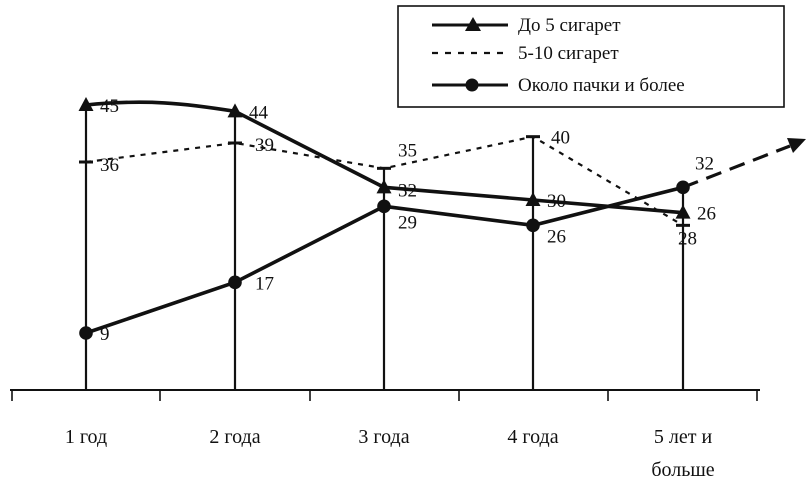  Describe the element at coordinates (706, 213) in the screenshot. I see `data-label-s1-4: 26` at that location.